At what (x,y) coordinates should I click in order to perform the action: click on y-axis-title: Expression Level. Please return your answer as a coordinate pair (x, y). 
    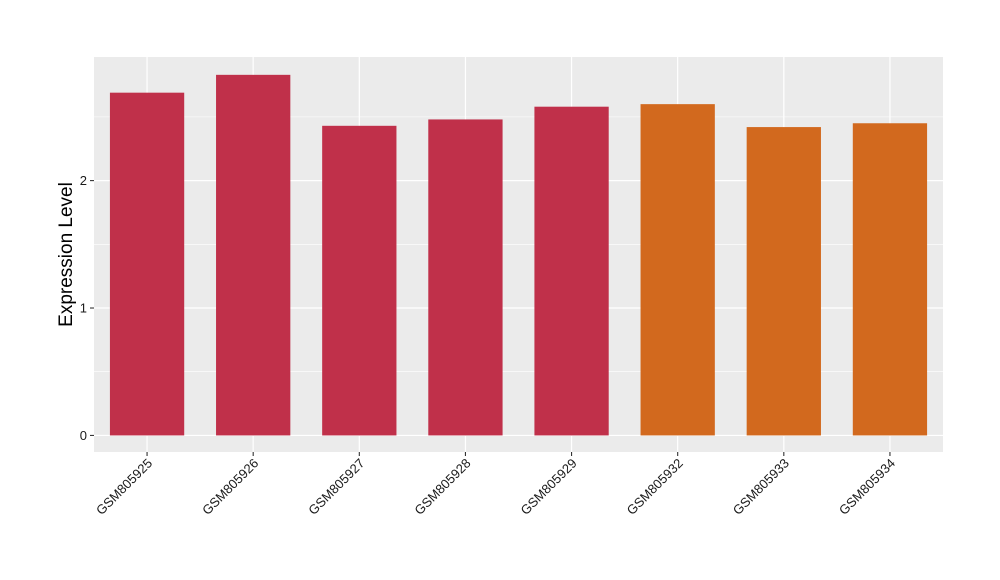
    Looking at the image, I should click on (66, 254).